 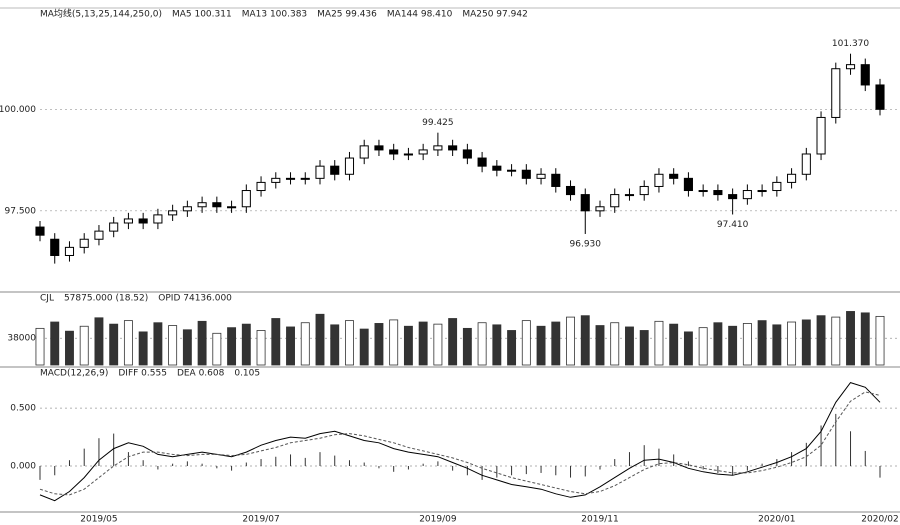 I want to click on panel-header: CJL, so click(x=47, y=299).